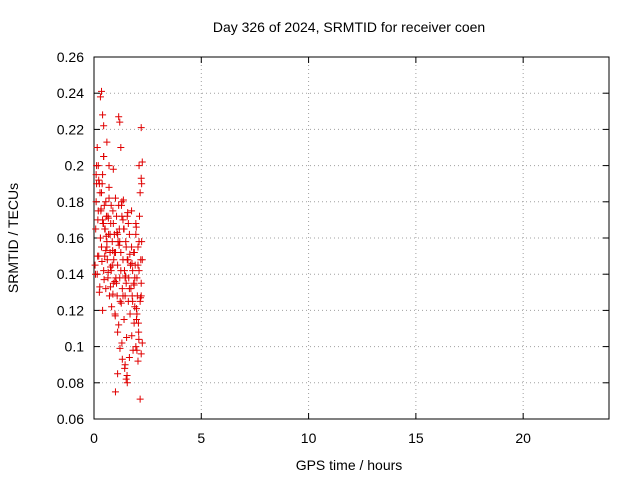  What do you see at coordinates (13, 238) in the screenshot?
I see `y-axis-label: SRMTID / TECUs` at bounding box center [13, 238].